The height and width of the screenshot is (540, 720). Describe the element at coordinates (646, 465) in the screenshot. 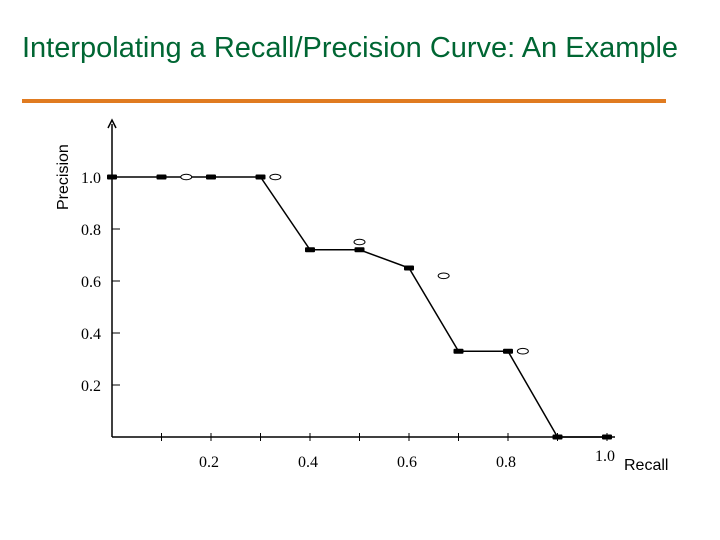

I see `x-axis-label: Recall` at that location.